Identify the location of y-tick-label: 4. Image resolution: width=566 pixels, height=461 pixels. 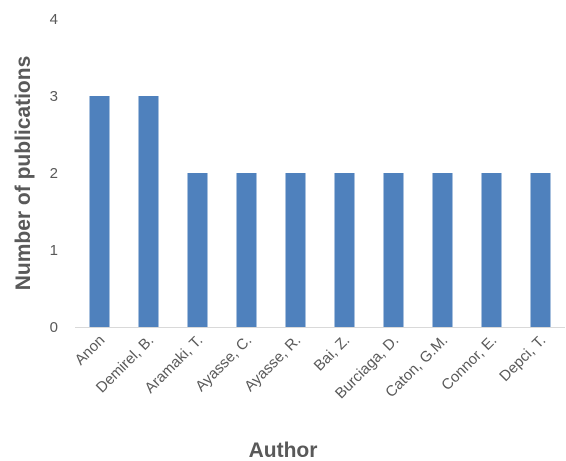
(54, 19).